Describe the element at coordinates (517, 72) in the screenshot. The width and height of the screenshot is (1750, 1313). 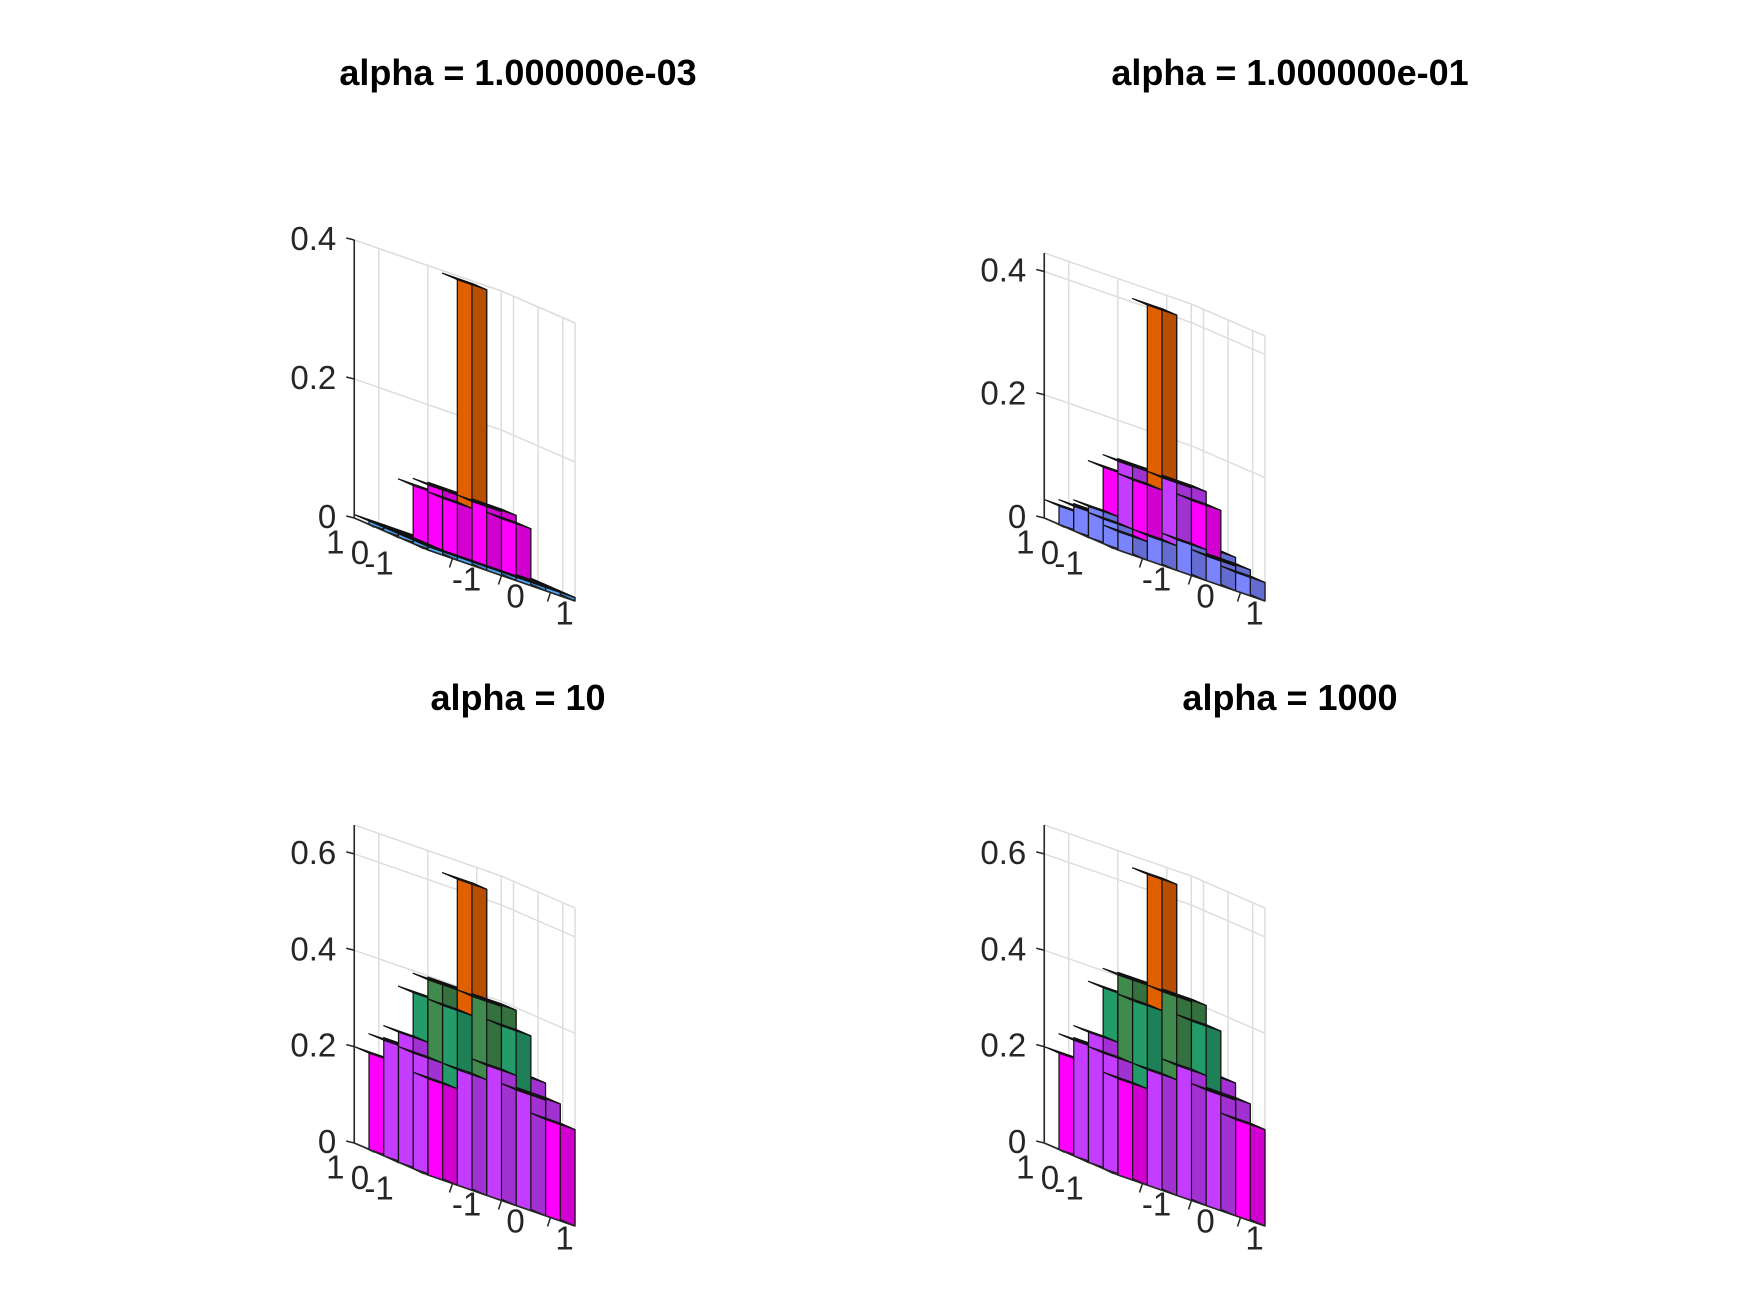
I see `subplot-title: alpha = 1.000000e-03` at that location.